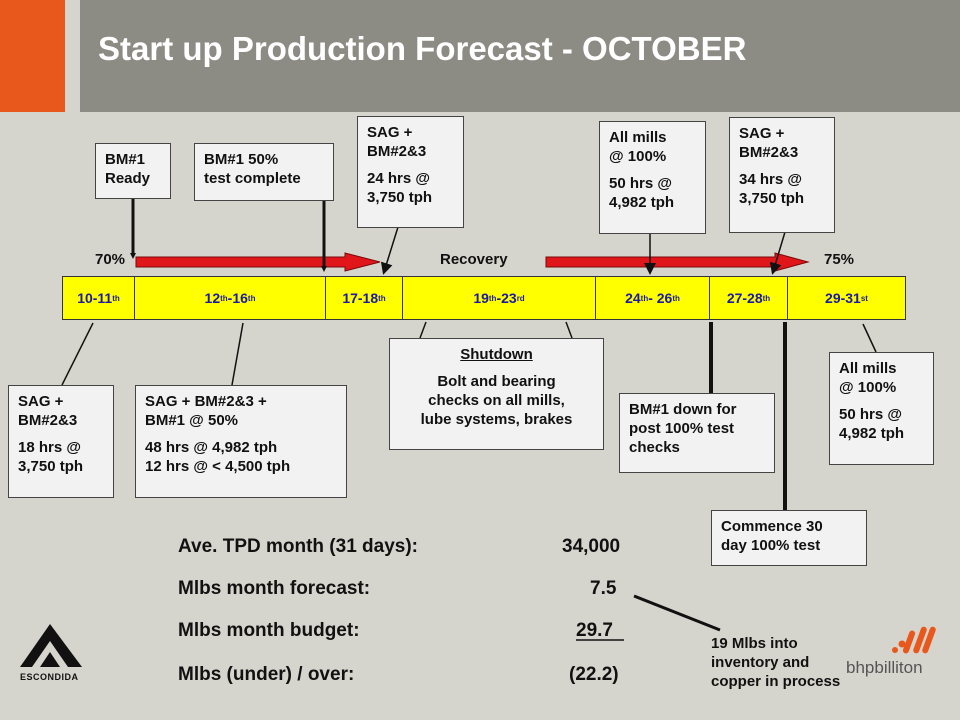  What do you see at coordinates (914, 640) in the screenshot?
I see `bhp-logo-mark` at bounding box center [914, 640].